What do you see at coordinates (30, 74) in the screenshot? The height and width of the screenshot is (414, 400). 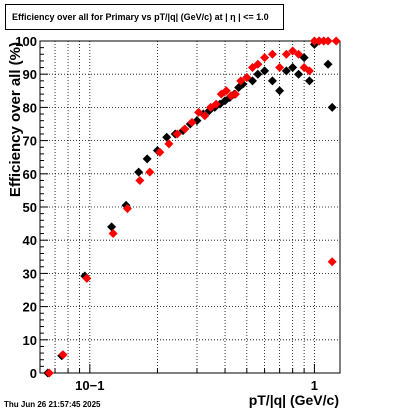 I see `y-tick-label: 90` at bounding box center [30, 74].